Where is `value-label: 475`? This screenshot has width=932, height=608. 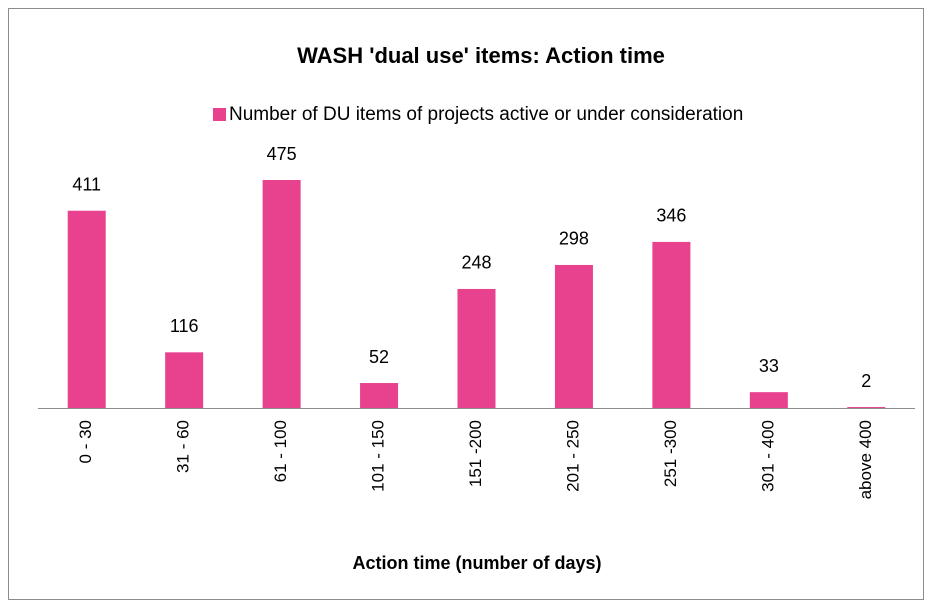
value-label: 475 is located at coordinates (282, 154).